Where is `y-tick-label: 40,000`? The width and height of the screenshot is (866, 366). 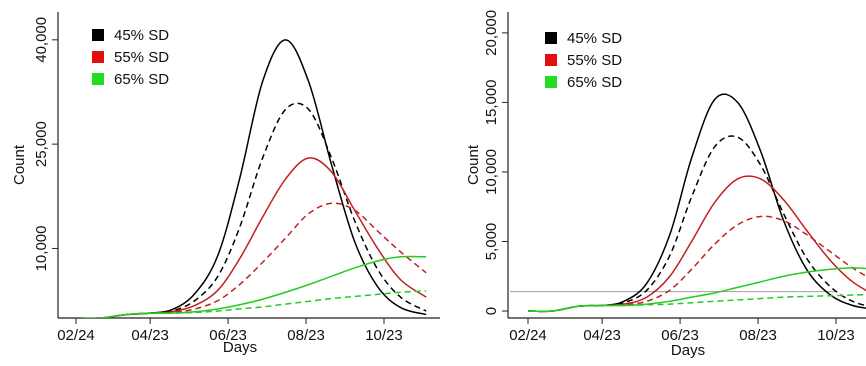 y-tick-label: 40,000 is located at coordinates (41, 40).